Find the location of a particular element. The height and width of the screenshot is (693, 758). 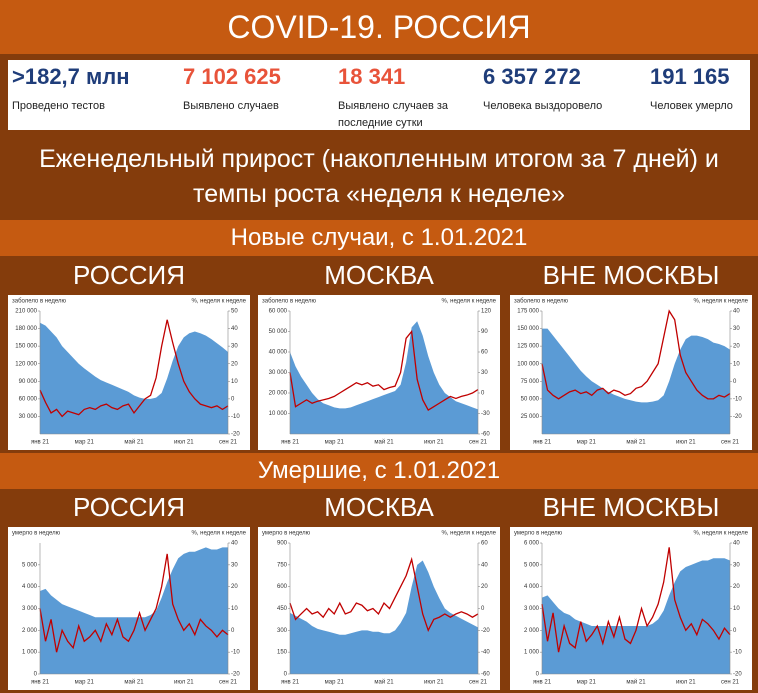

y-tick-label: 10 000 is located at coordinates (278, 414).